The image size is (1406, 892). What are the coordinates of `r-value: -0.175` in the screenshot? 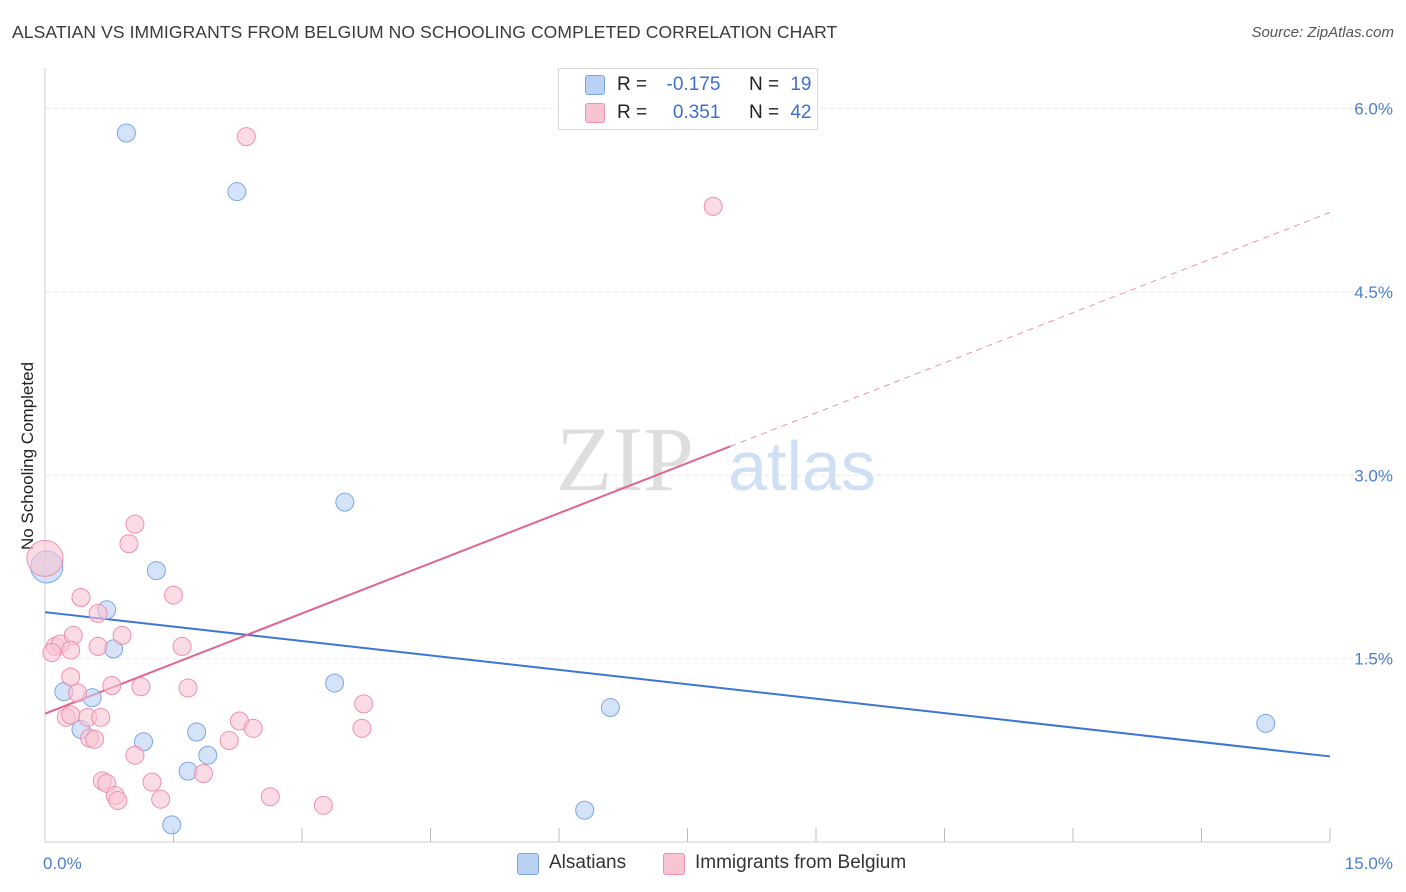 It's located at (693, 84).